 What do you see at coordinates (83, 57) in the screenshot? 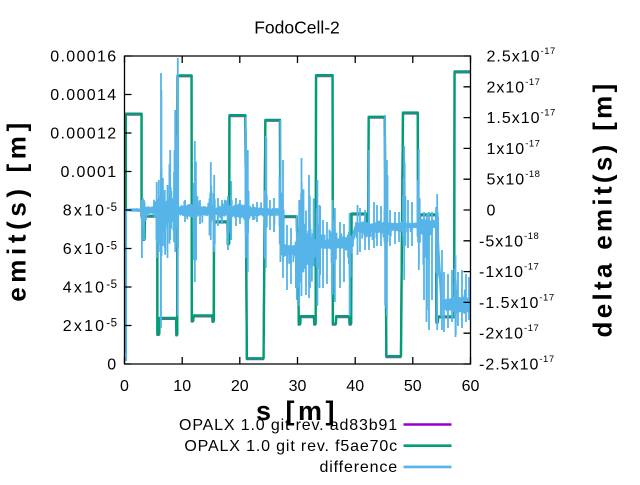
I see `svg-text: 0.00016` at bounding box center [83, 57].